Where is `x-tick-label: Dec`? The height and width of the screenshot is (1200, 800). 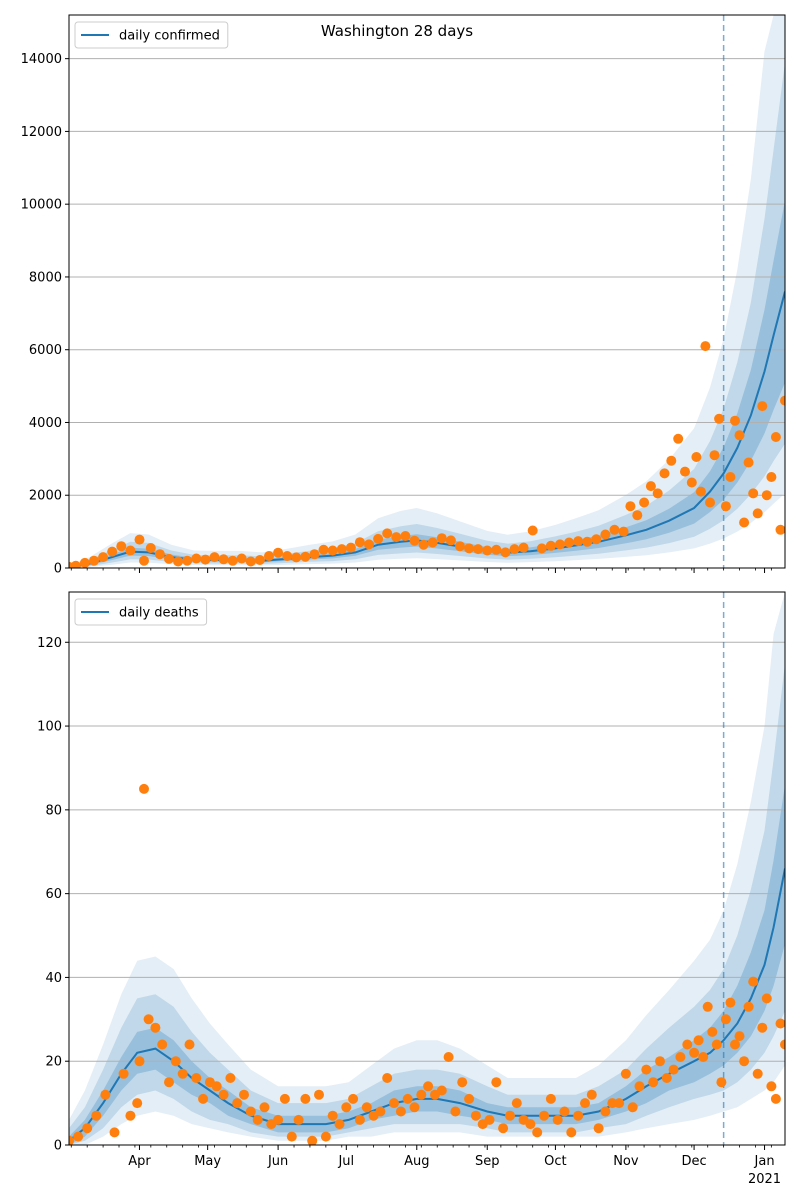 x-tick-label: Dec is located at coordinates (694, 1161).